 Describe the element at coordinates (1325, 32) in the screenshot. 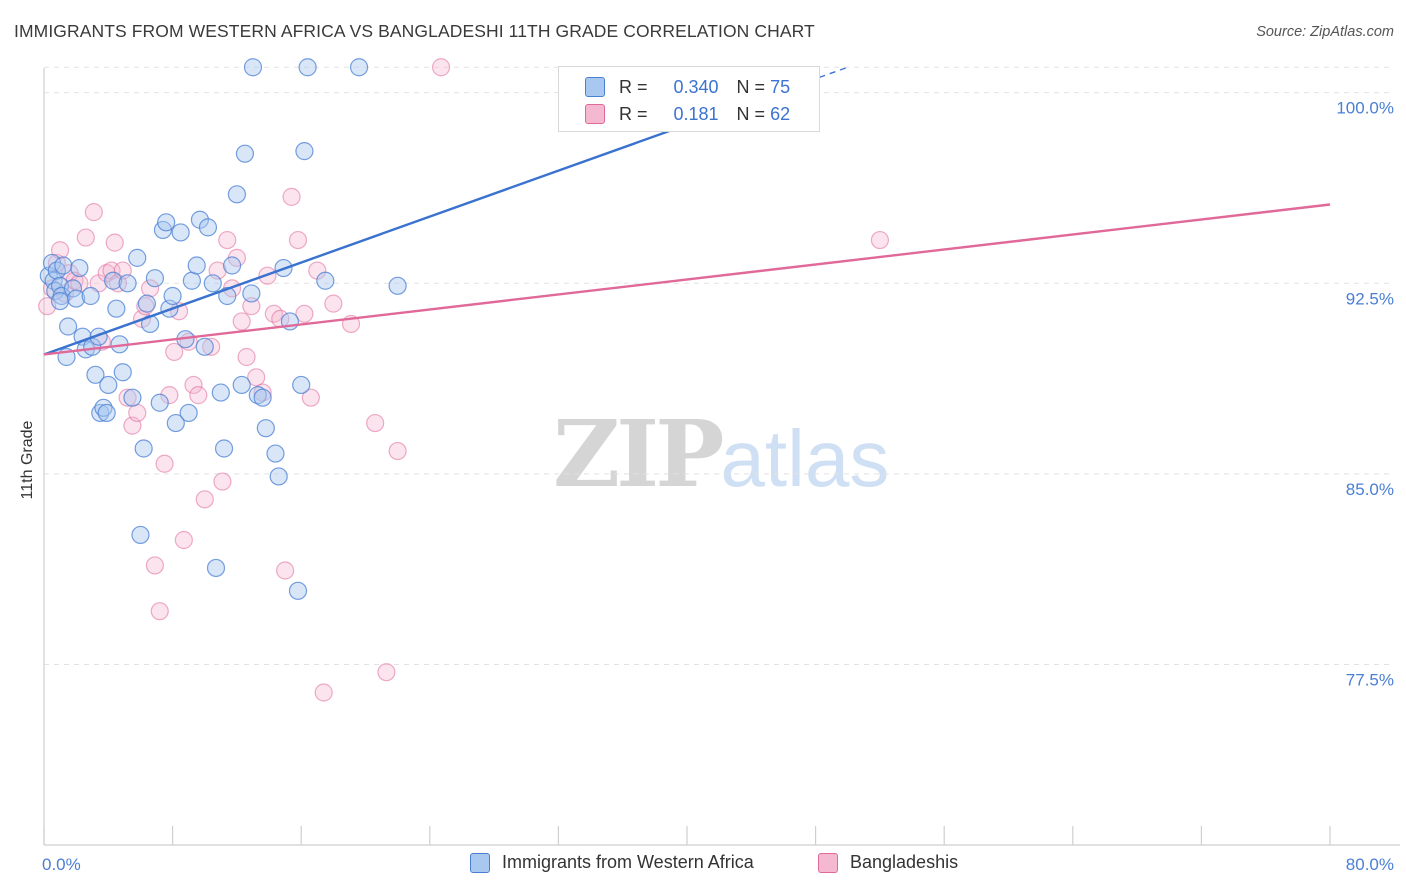

I see `source-label: Source: ZipAtlas.com` at that location.